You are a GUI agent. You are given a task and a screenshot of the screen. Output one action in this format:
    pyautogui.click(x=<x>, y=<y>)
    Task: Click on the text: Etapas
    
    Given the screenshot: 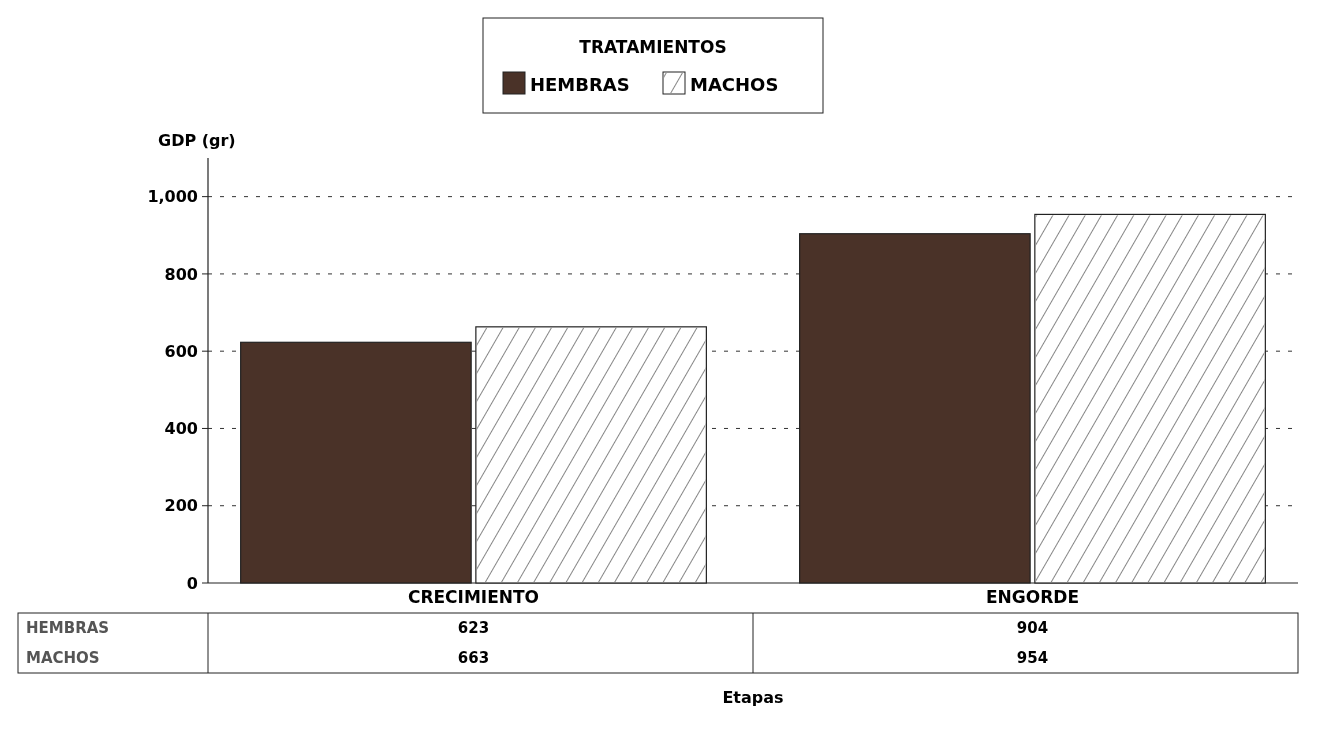 What is the action you would take?
    pyautogui.click(x=753, y=697)
    